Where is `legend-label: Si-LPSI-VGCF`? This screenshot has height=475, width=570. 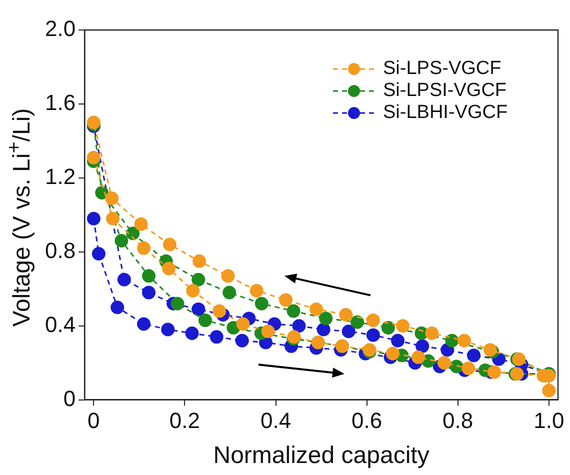
legend-label: Si-LPSI-VGCF is located at coordinates (445, 91).